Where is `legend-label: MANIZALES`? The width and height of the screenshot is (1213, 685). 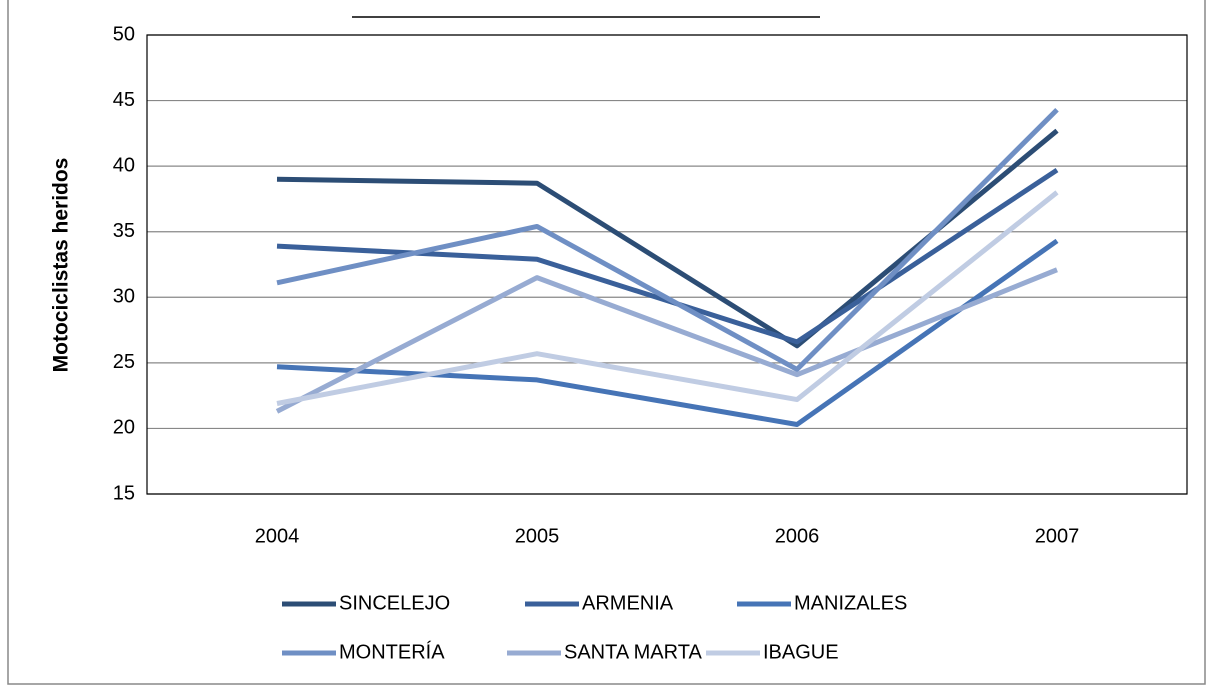
legend-label: MANIZALES is located at coordinates (850, 603).